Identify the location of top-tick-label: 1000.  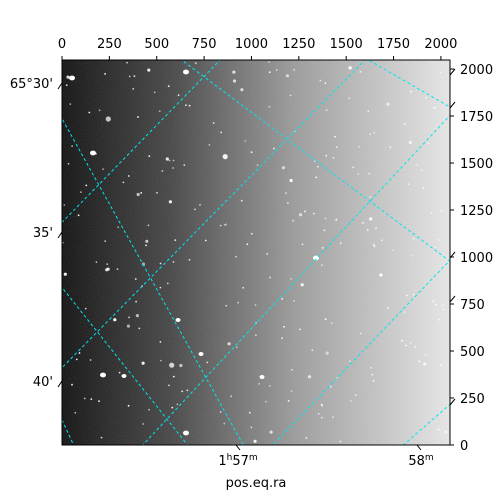
(251, 44).